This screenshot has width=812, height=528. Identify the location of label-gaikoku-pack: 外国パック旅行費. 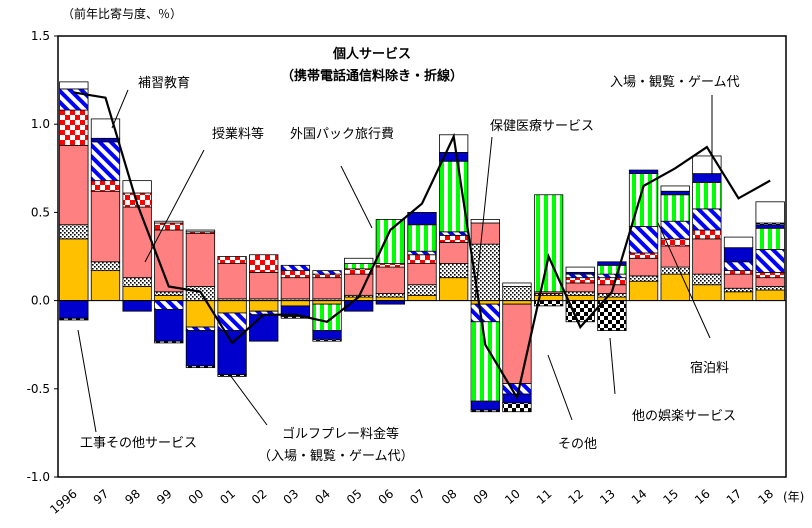
(342, 134).